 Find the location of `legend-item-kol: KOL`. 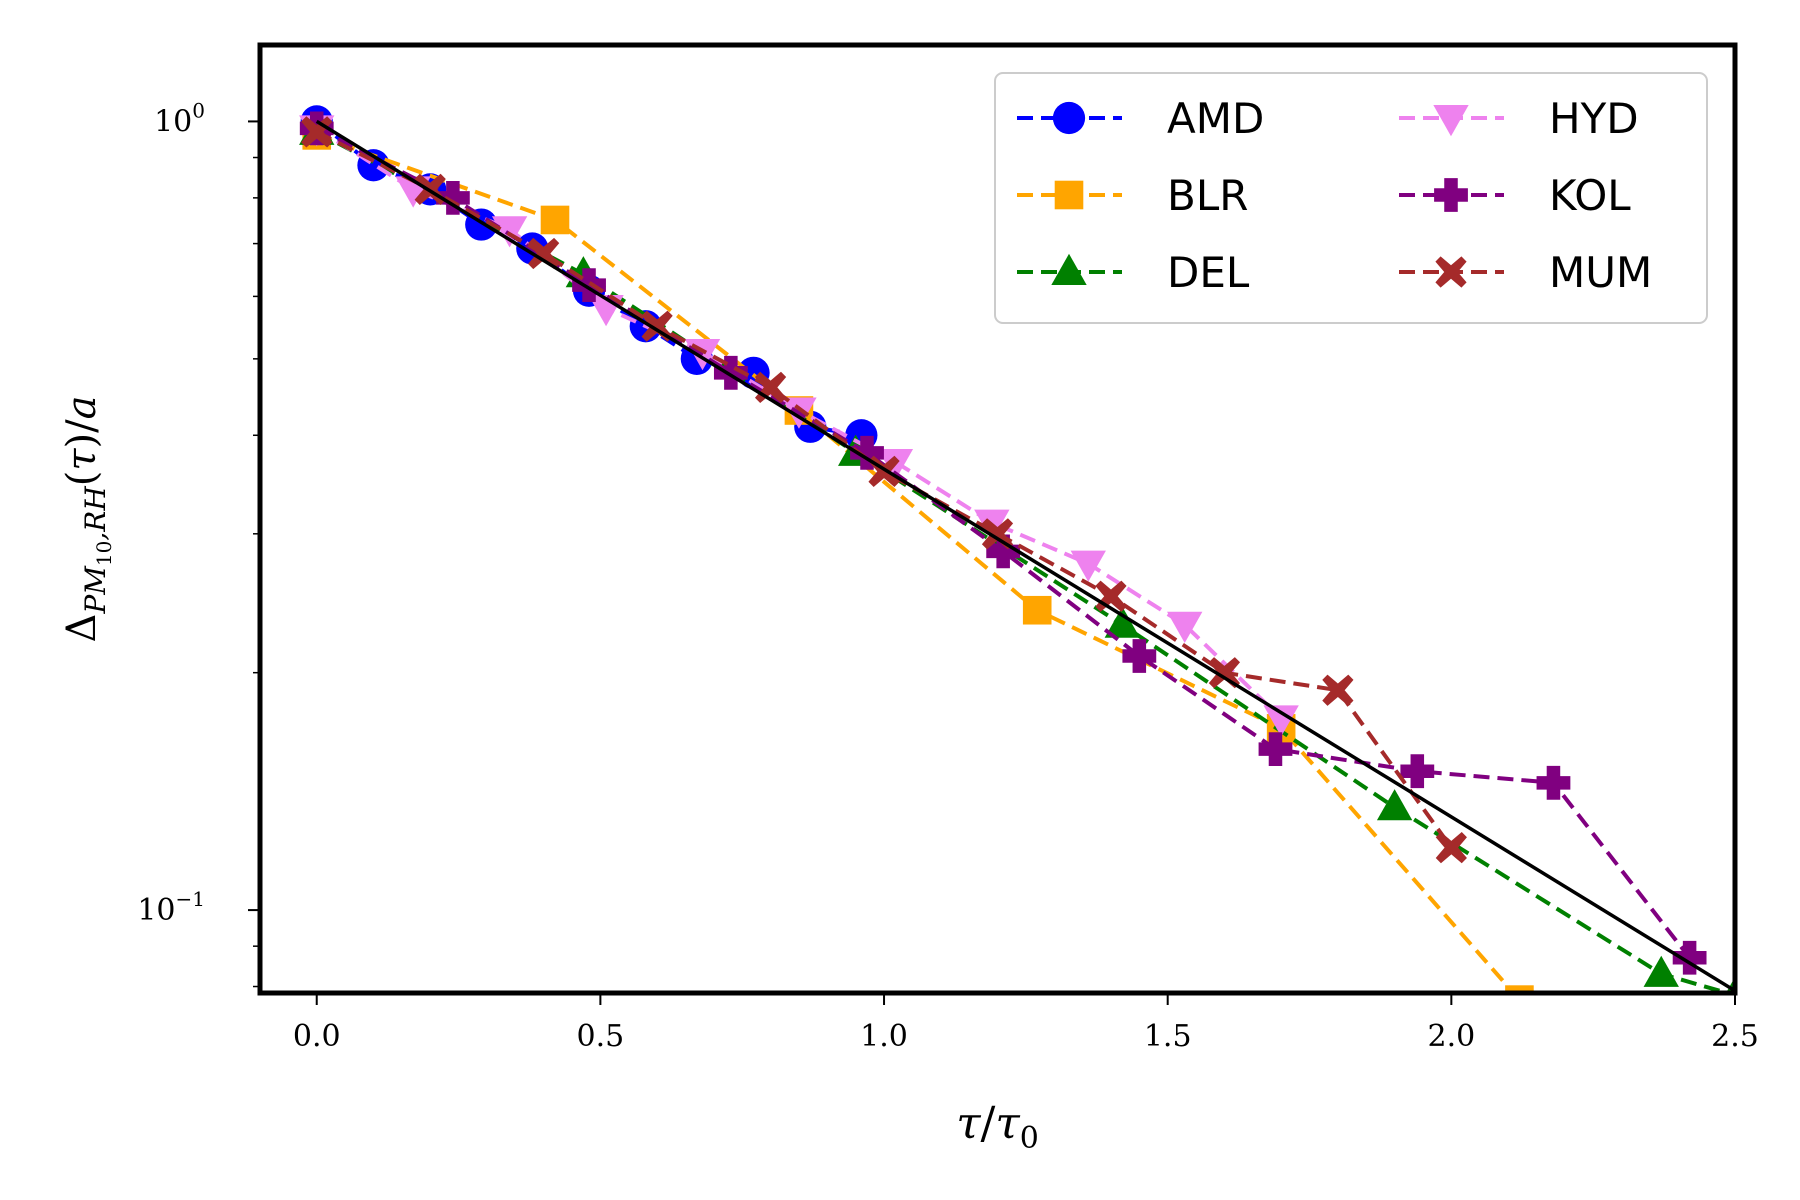

legend-item-kol: KOL is located at coordinates (1515, 195).